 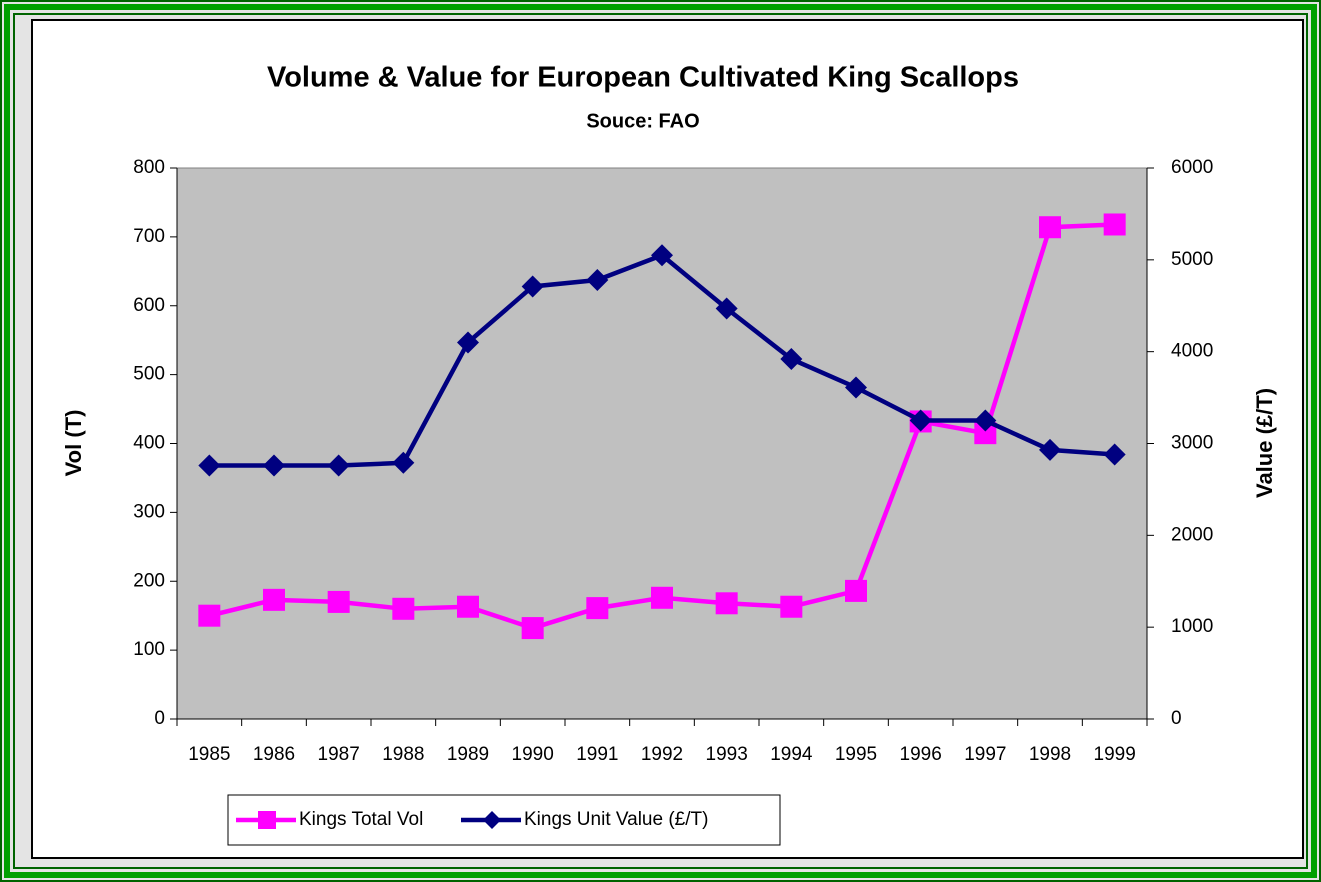 What do you see at coordinates (1192, 259) in the screenshot?
I see `y2-tick-label: 5000` at bounding box center [1192, 259].